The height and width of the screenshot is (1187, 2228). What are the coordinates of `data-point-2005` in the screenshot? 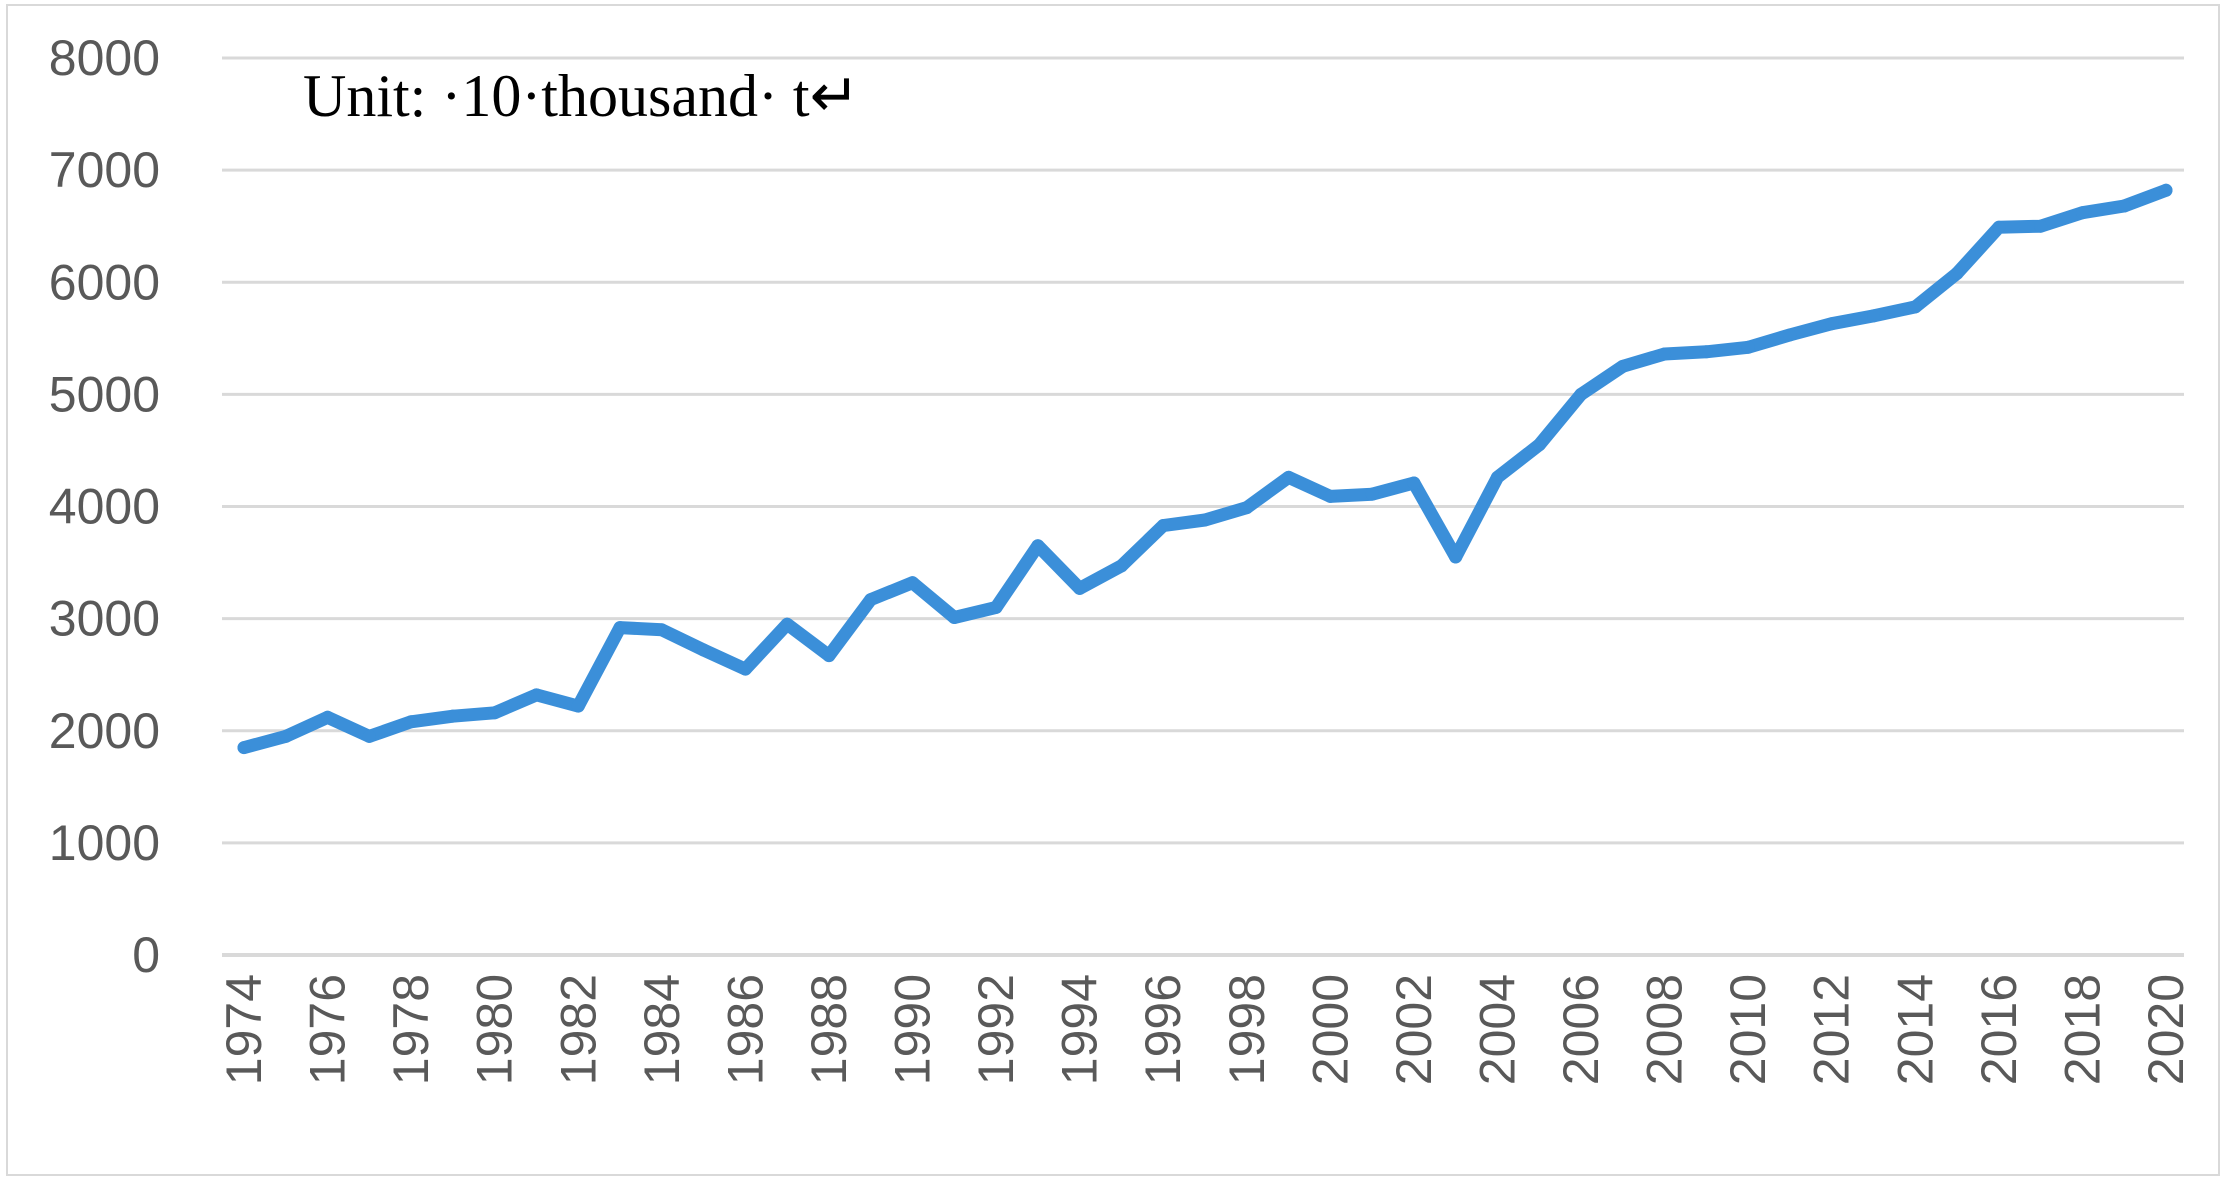 It's located at (1539, 445).